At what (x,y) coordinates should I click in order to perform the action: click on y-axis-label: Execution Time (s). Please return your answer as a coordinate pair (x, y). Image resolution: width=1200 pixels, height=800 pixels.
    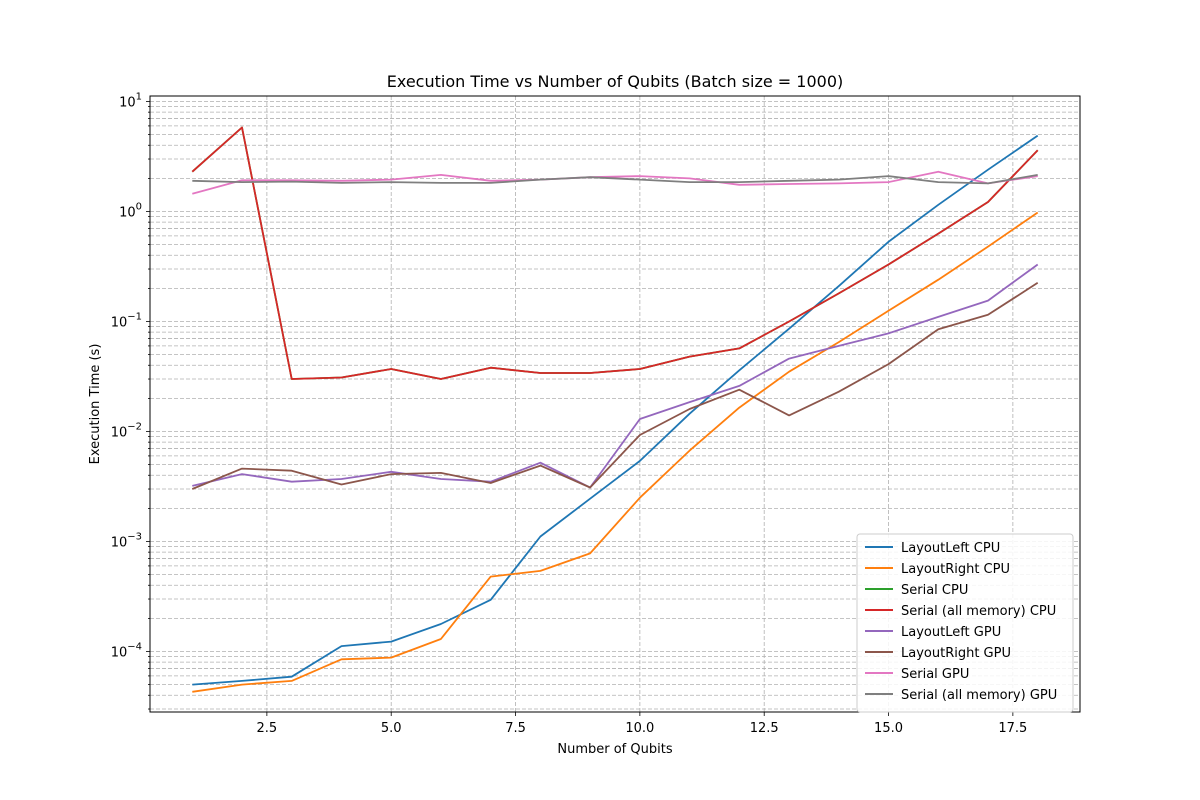
    Looking at the image, I should click on (95, 404).